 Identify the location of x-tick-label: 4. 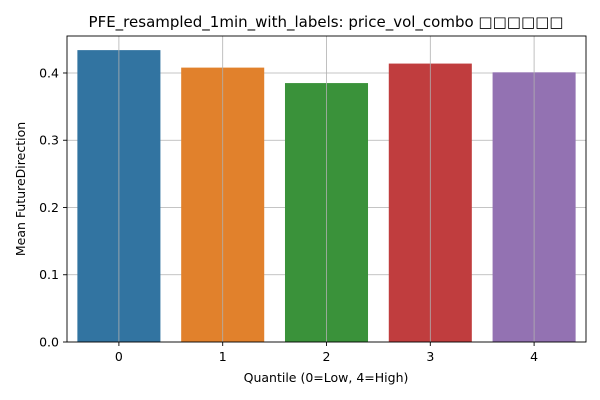
(534, 356).